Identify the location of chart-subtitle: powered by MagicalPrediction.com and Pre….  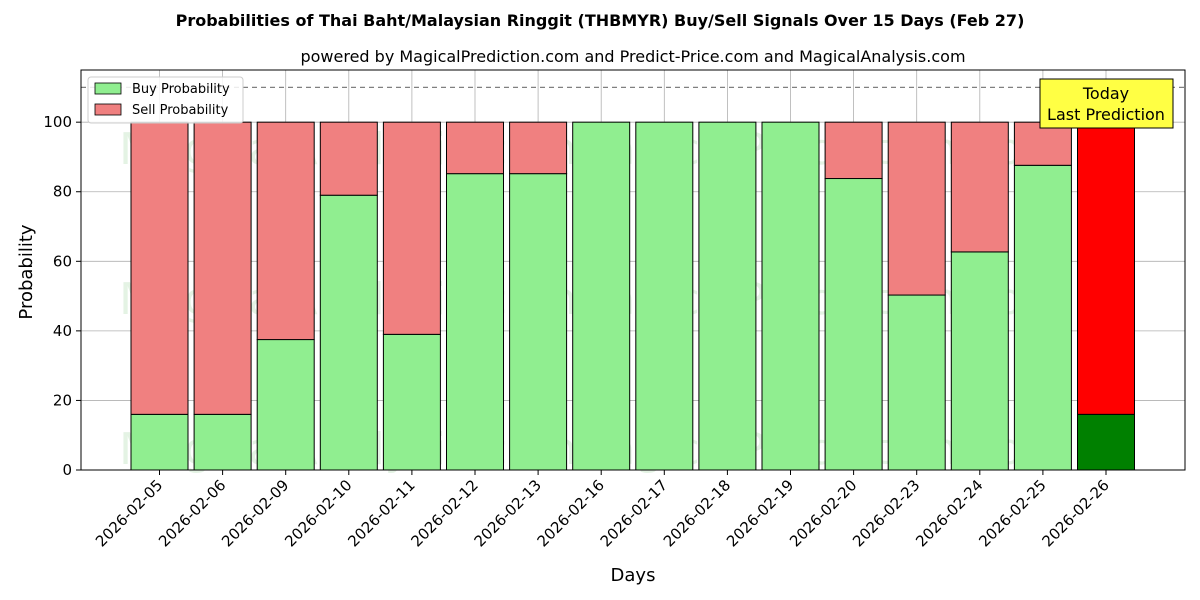
(632, 56).